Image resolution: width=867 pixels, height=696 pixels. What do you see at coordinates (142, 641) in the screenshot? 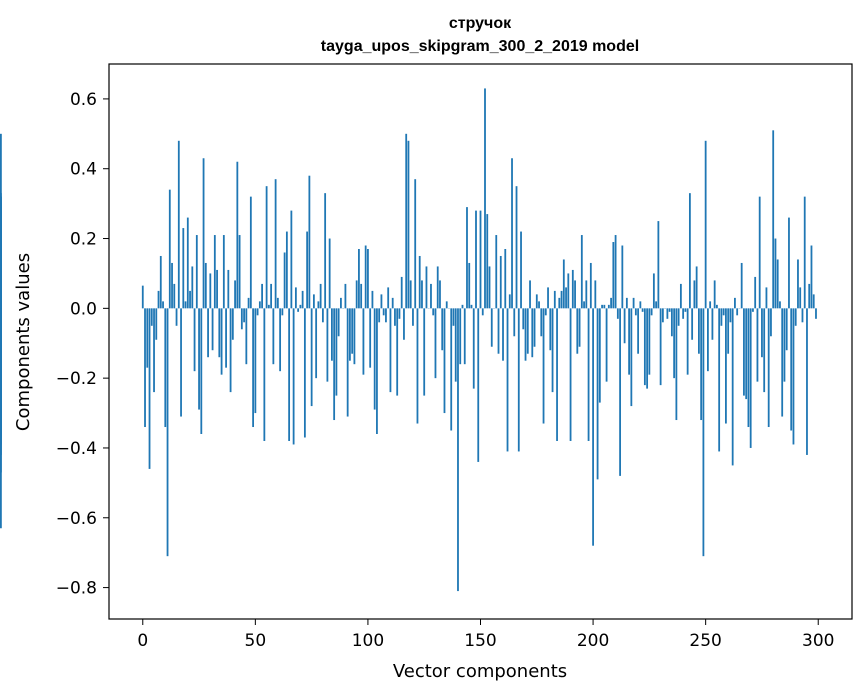
I see `x-tick-label: 0` at bounding box center [142, 641].